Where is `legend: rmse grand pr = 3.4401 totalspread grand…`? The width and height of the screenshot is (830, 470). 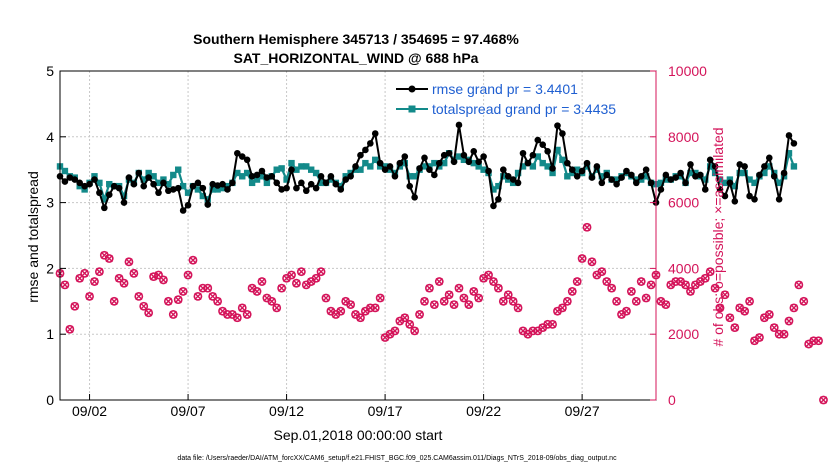
legend: rmse grand pr = 3.4401 totalspread grand… is located at coordinates (506, 99).